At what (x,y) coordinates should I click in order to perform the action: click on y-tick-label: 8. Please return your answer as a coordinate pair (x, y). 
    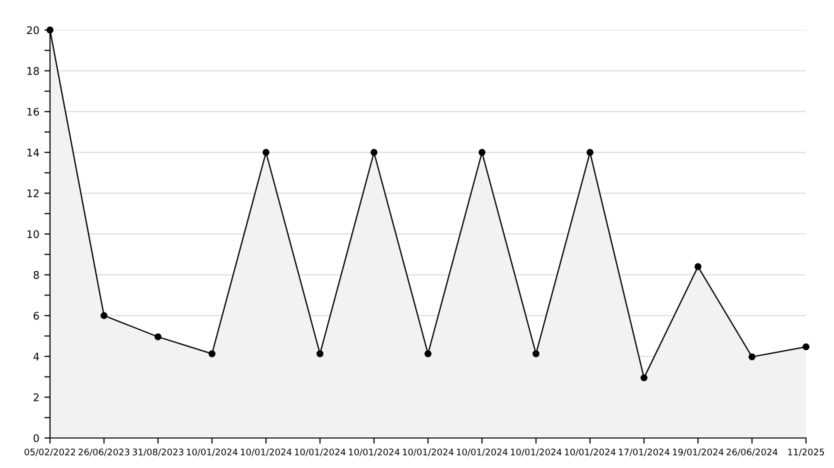
    Looking at the image, I should click on (36, 275).